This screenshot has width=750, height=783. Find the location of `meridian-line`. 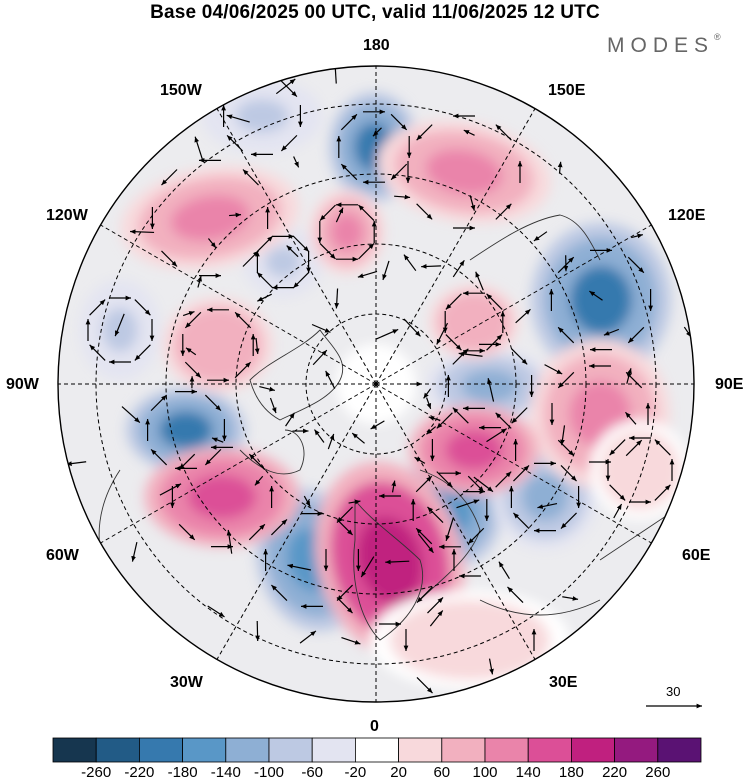

meridian-line is located at coordinates (237, 464).